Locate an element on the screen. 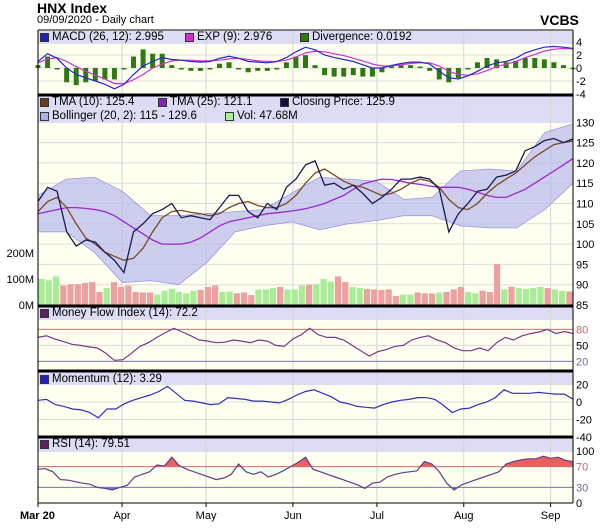 This screenshot has height=529, width=609. y-axis-tick-label: 110 is located at coordinates (585, 205).